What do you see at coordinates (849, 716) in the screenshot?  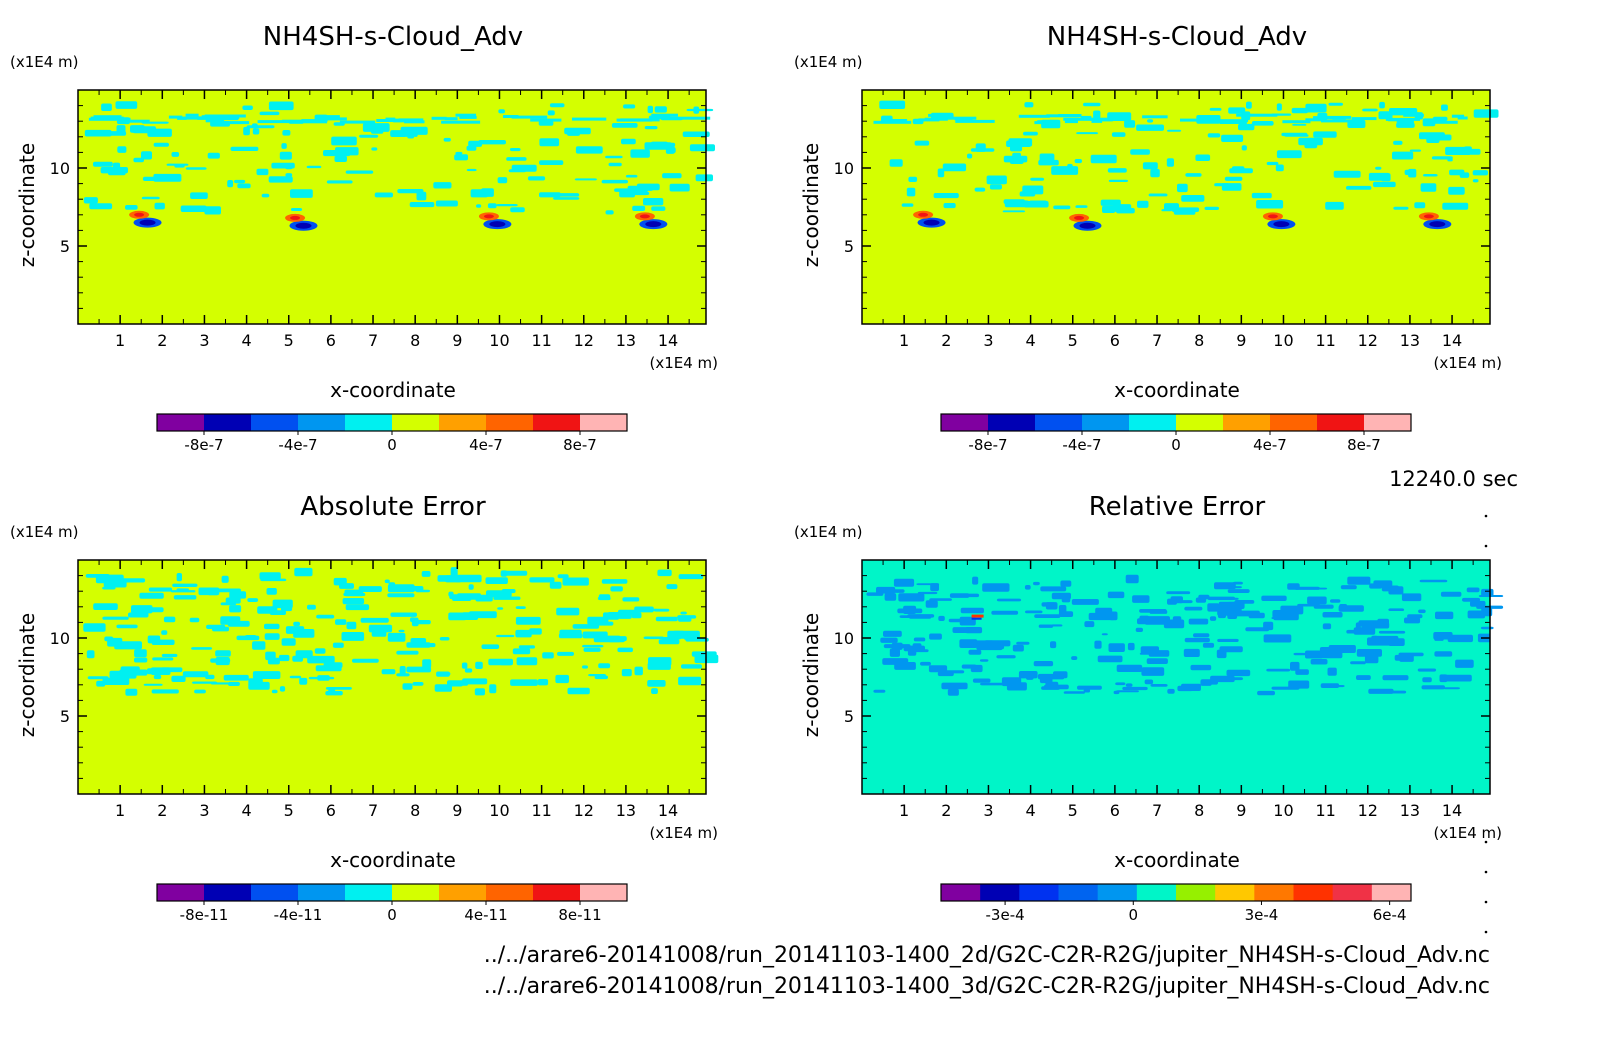 I see `y-tick-label: 5` at bounding box center [849, 716].